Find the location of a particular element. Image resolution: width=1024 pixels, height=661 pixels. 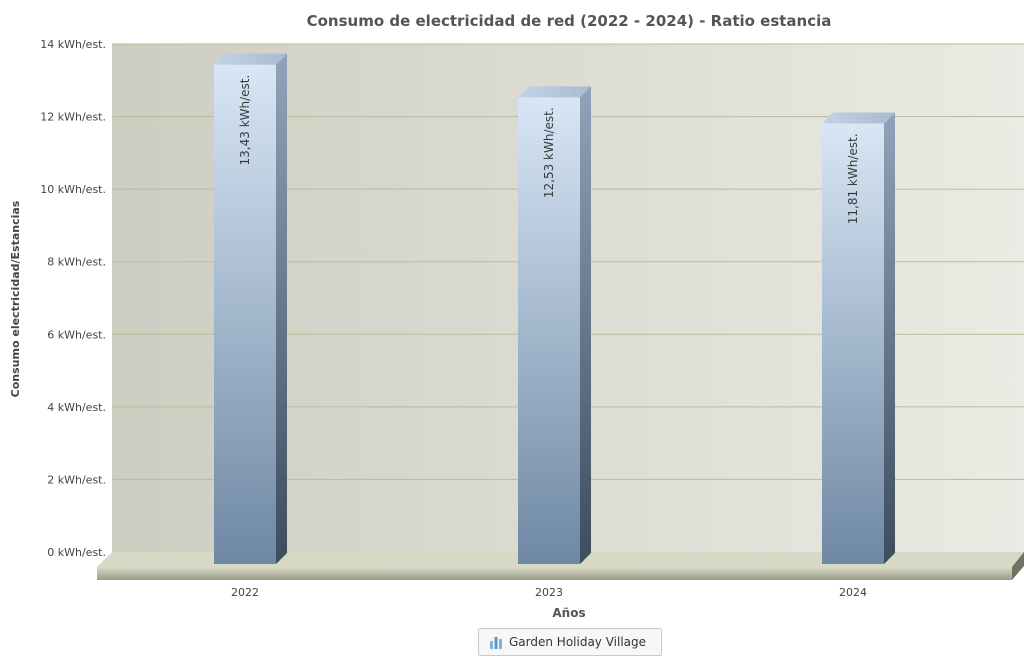

legend: Garden Holiday Village is located at coordinates (570, 642).